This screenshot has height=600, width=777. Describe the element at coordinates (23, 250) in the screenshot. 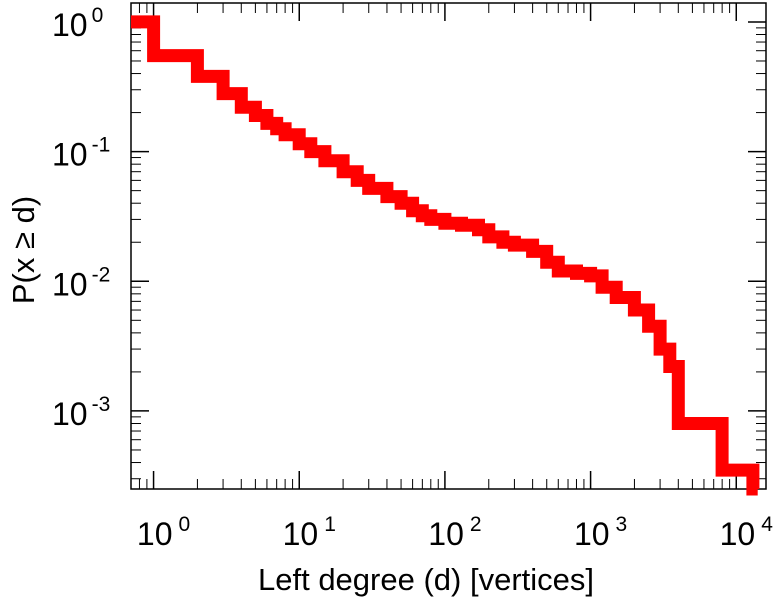

I see `y-axis-label: P(x ≥ d)` at that location.